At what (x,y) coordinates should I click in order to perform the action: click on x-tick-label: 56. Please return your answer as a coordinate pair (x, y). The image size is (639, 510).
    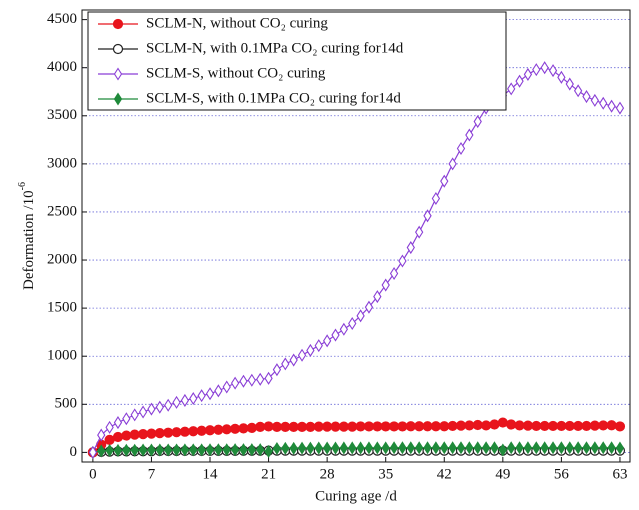
    Looking at the image, I should click on (562, 474).